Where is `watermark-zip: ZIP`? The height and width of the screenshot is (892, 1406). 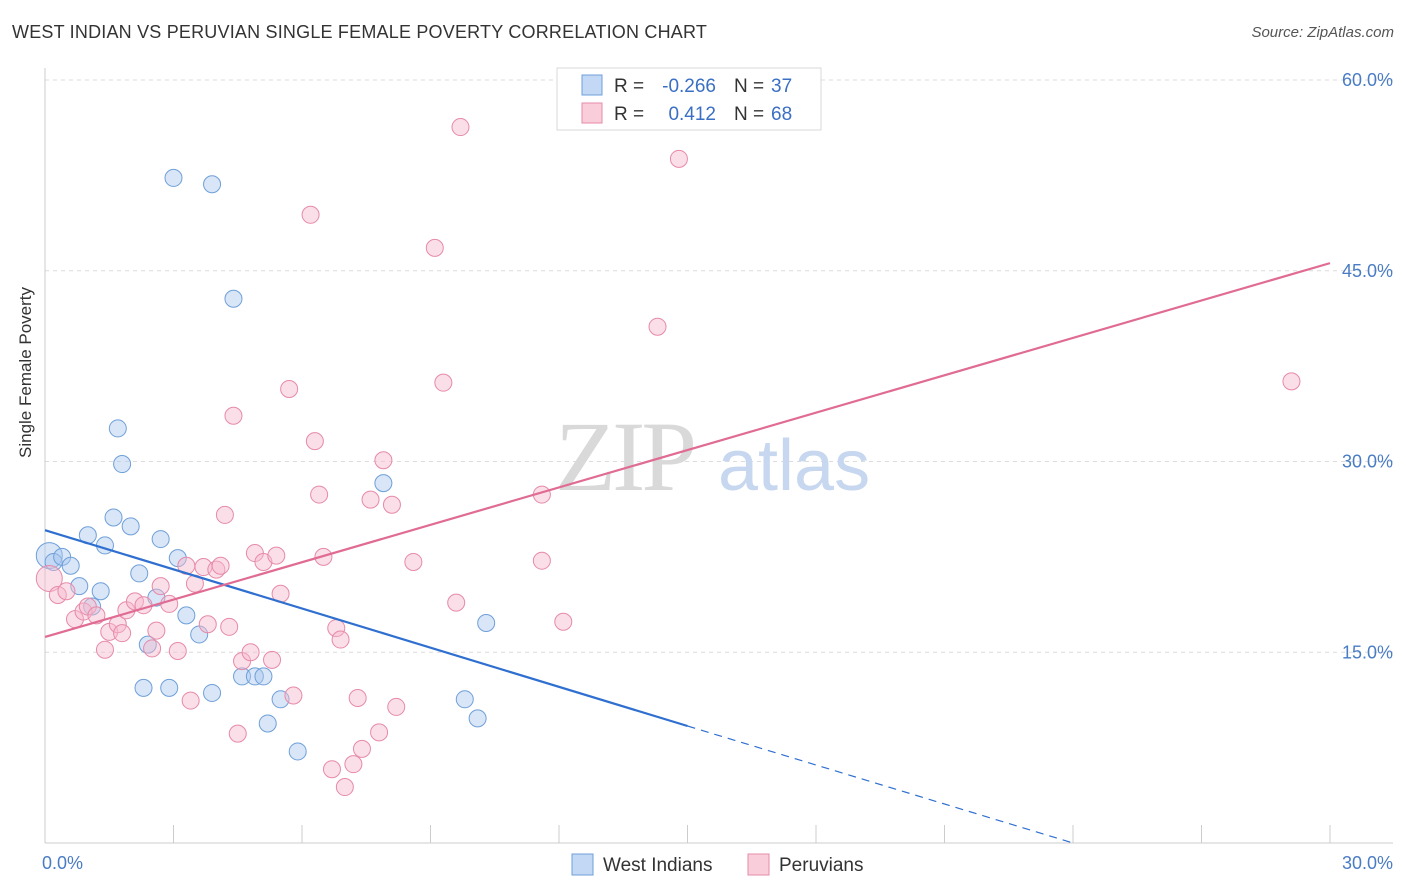 watermark-zip: ZIP is located at coordinates (624, 456).